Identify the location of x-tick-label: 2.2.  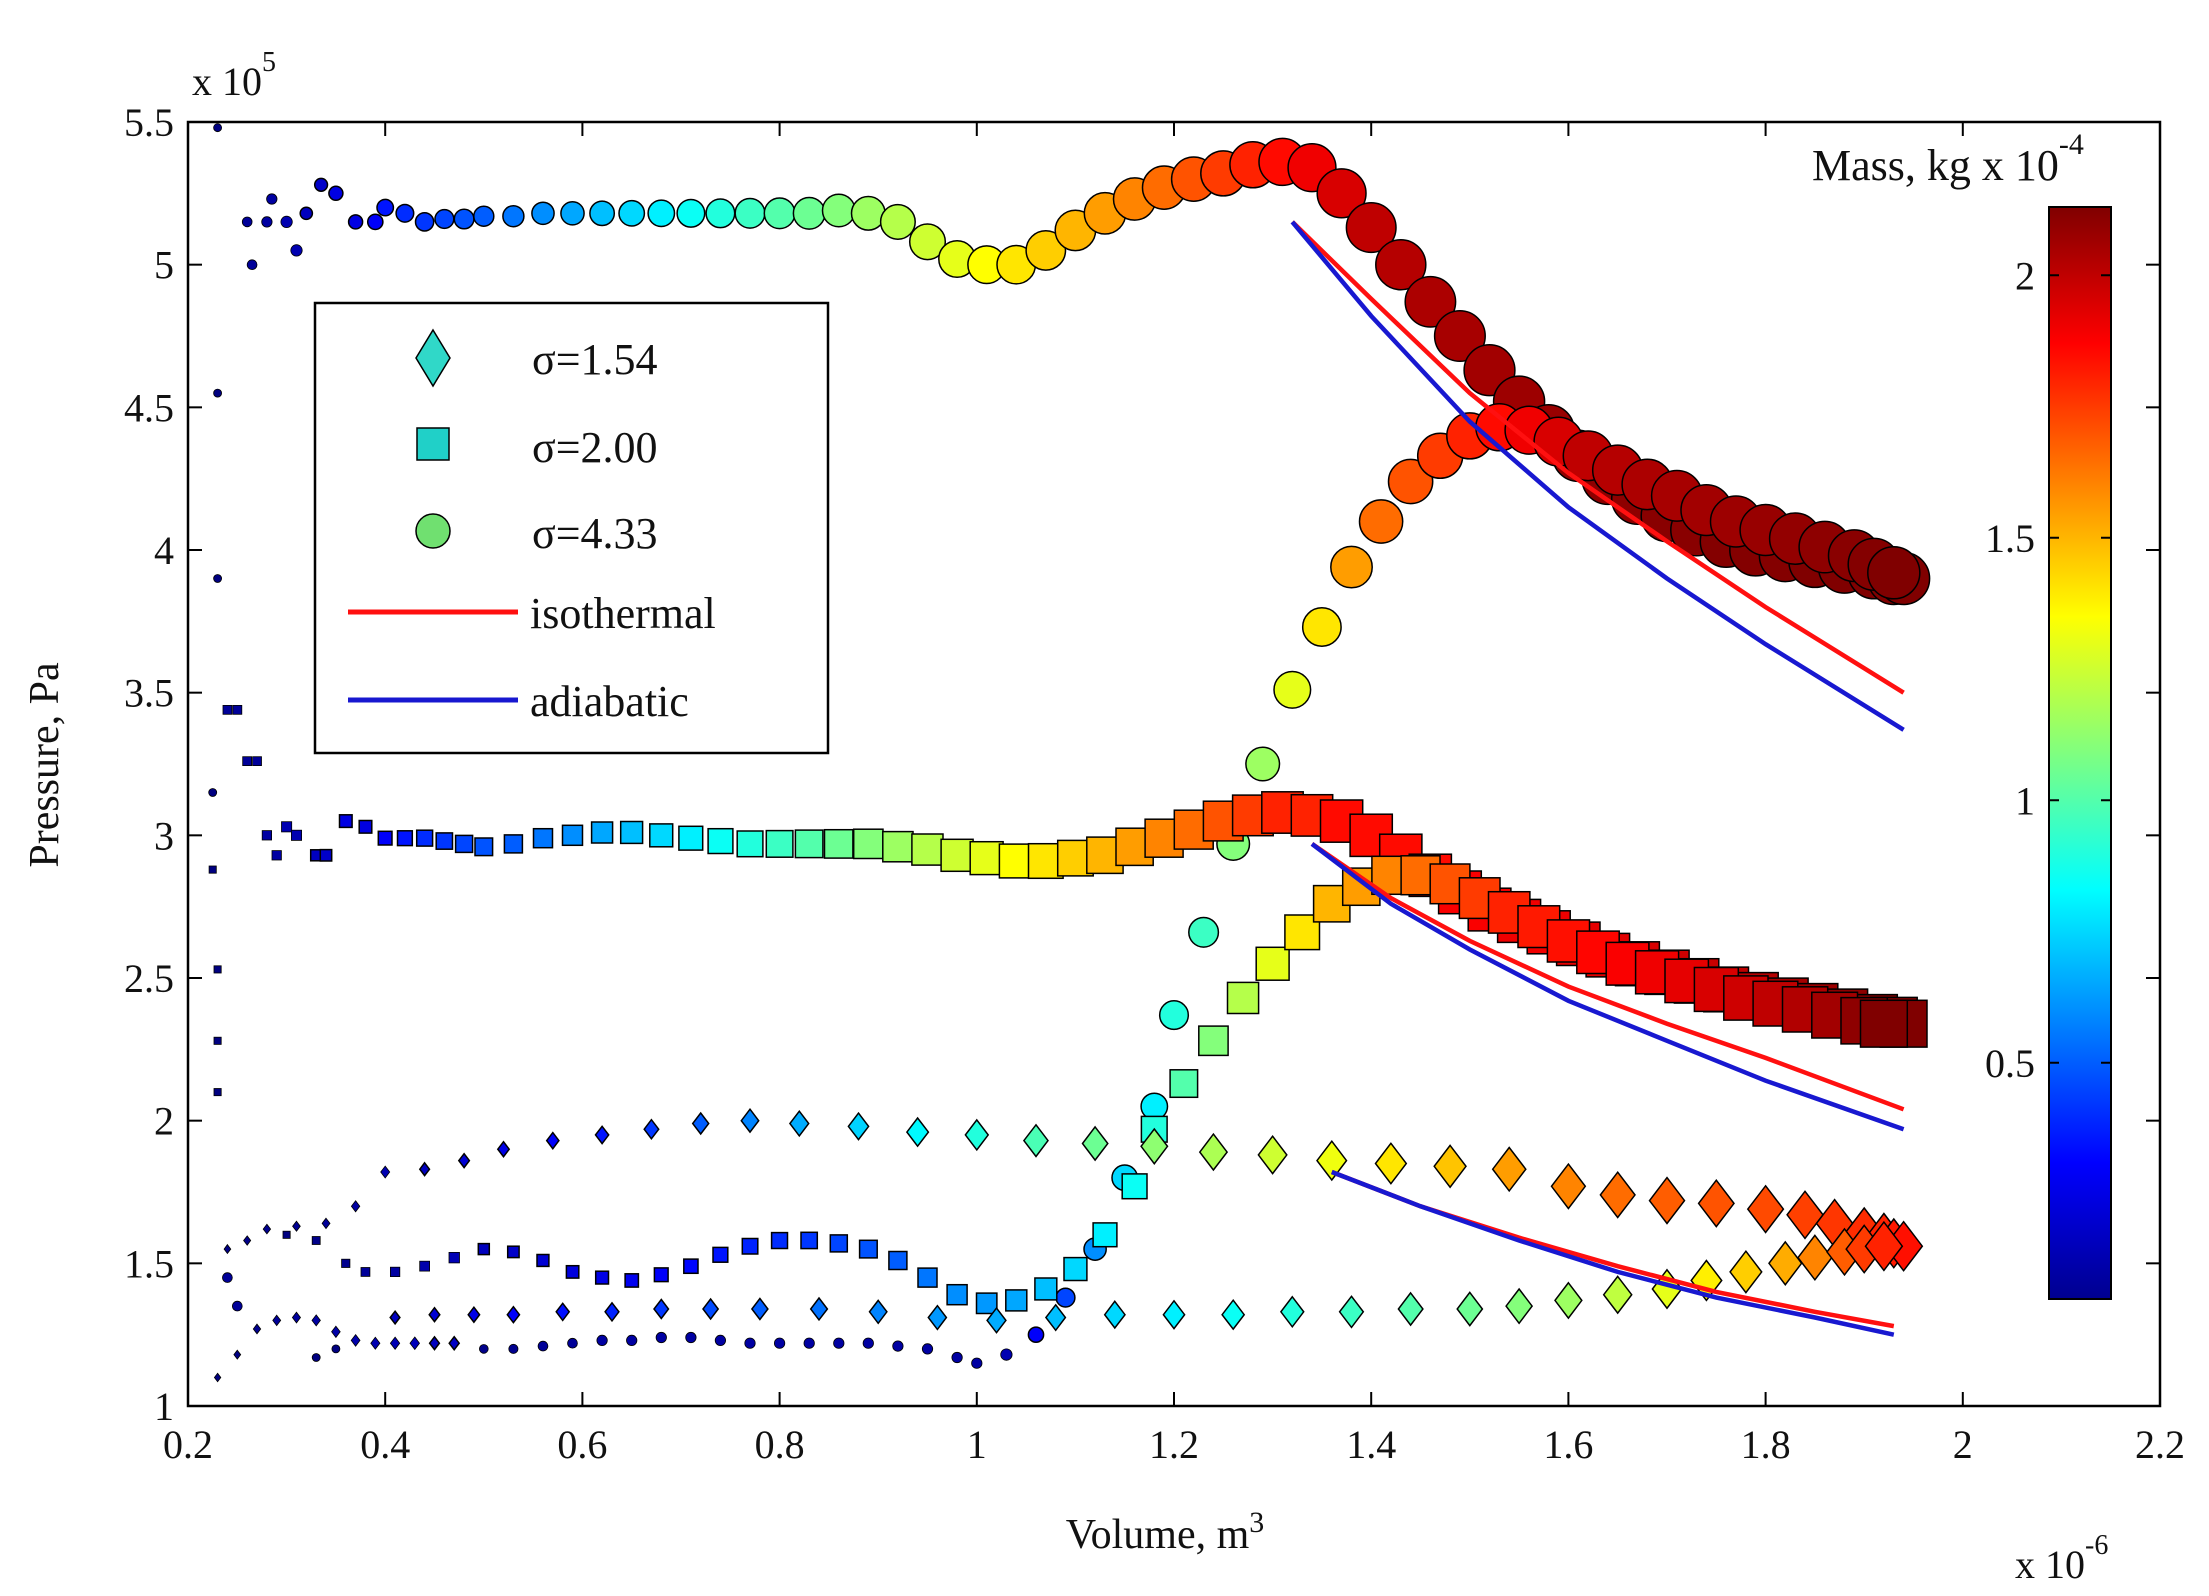
(2160, 1444).